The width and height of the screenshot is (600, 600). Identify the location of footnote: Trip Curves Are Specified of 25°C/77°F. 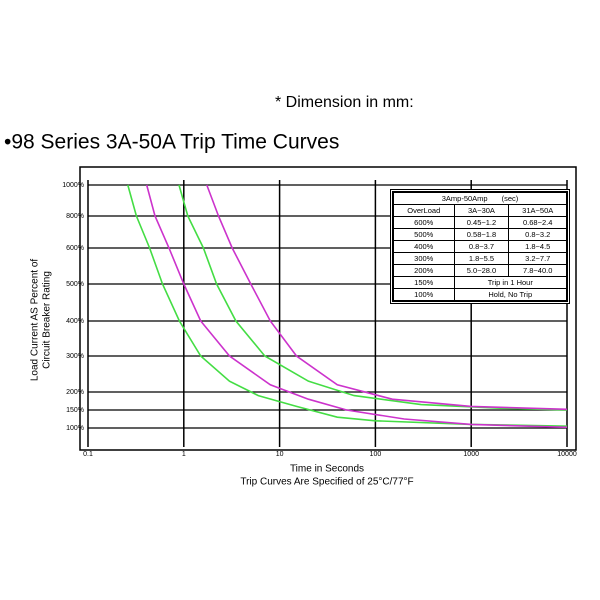
(326, 482).